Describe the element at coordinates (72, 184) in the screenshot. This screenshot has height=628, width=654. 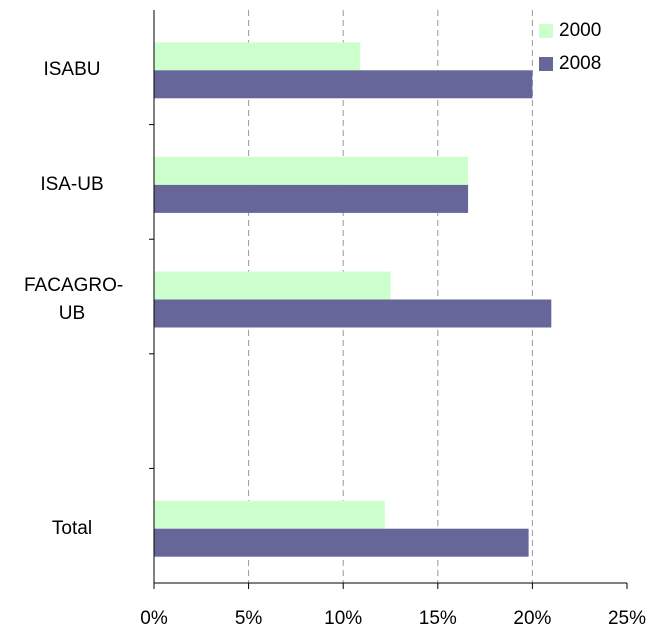
I see `y-tick-label: ISA-UB` at that location.